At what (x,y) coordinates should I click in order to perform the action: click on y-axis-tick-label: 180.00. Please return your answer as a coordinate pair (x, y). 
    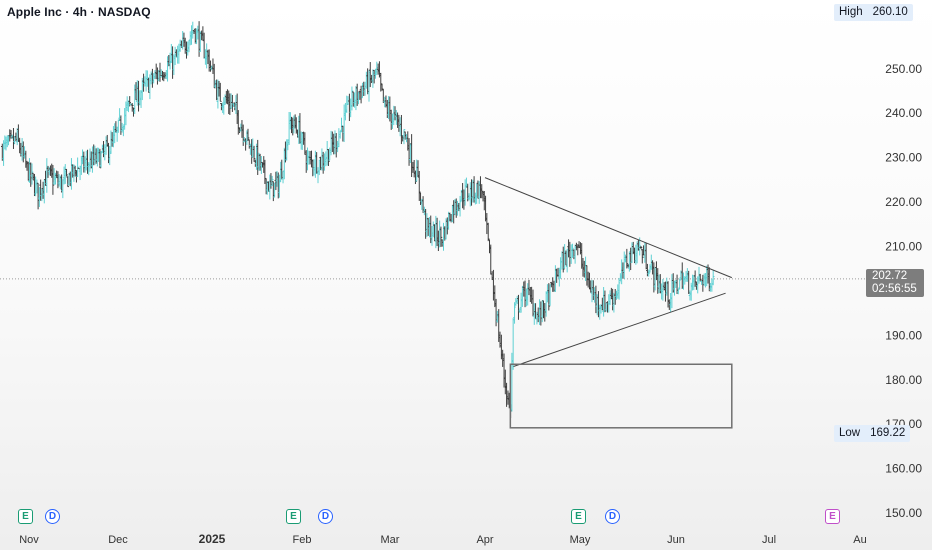
    Looking at the image, I should click on (903, 380).